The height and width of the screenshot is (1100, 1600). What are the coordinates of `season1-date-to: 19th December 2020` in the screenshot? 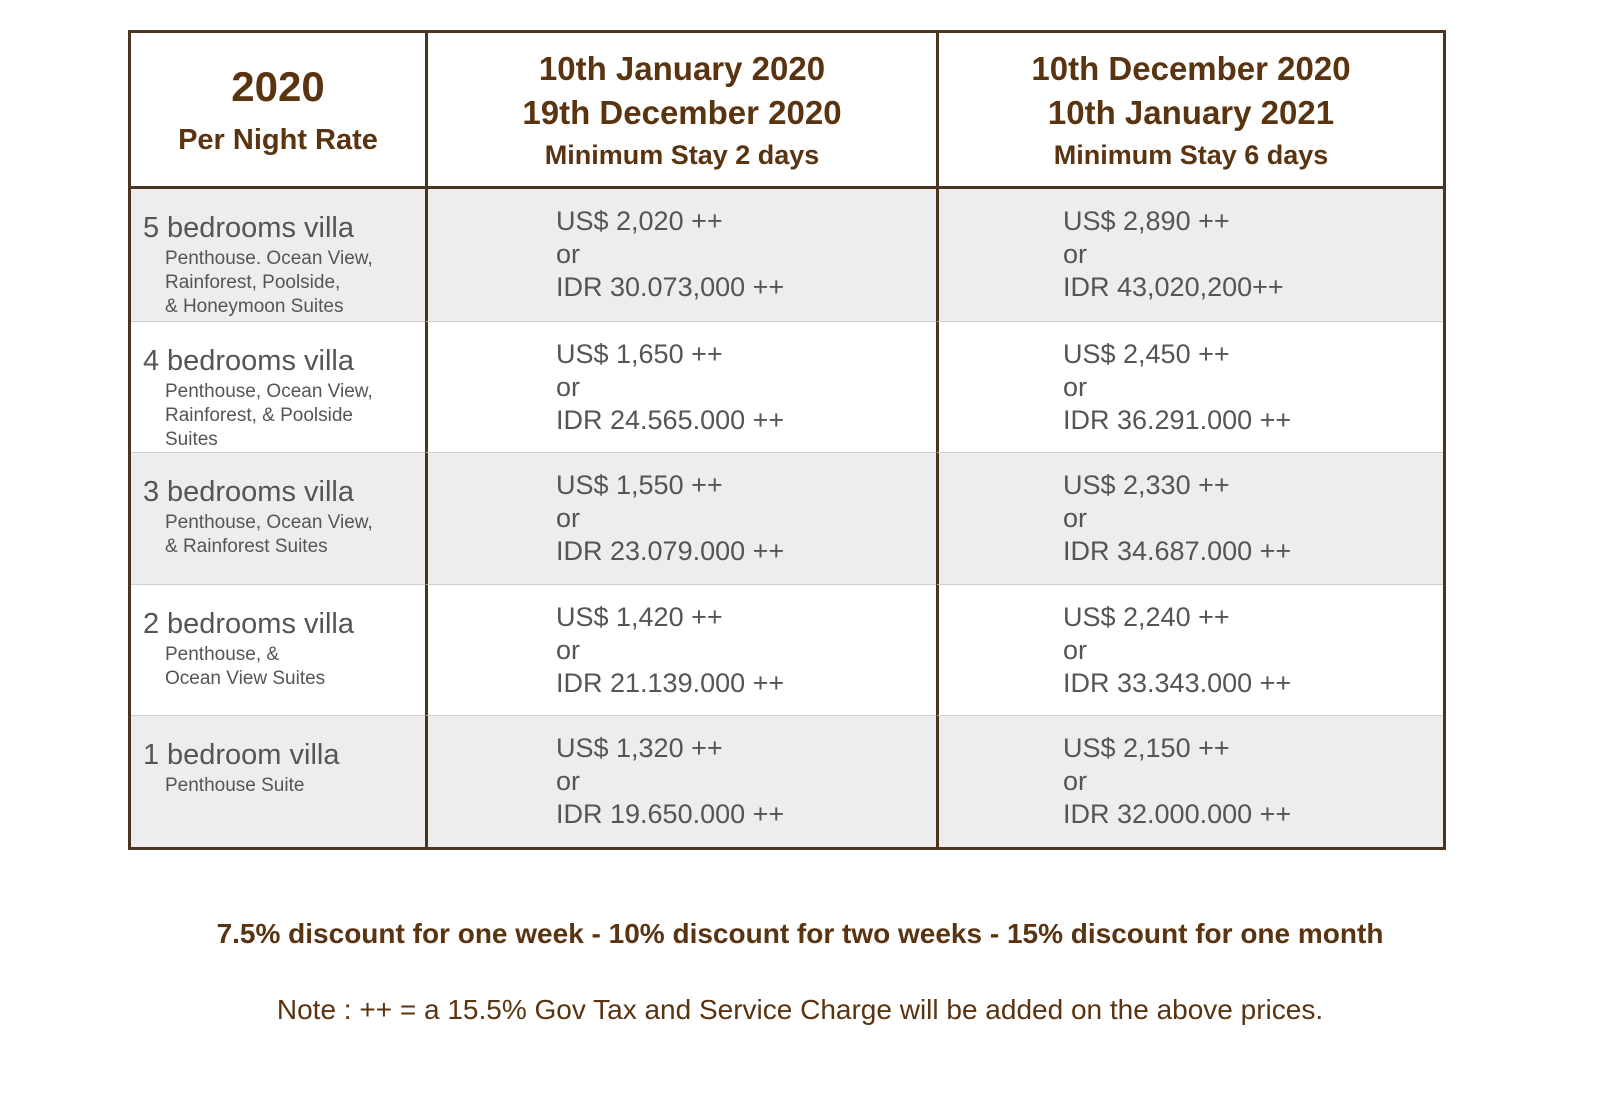 It's located at (682, 112).